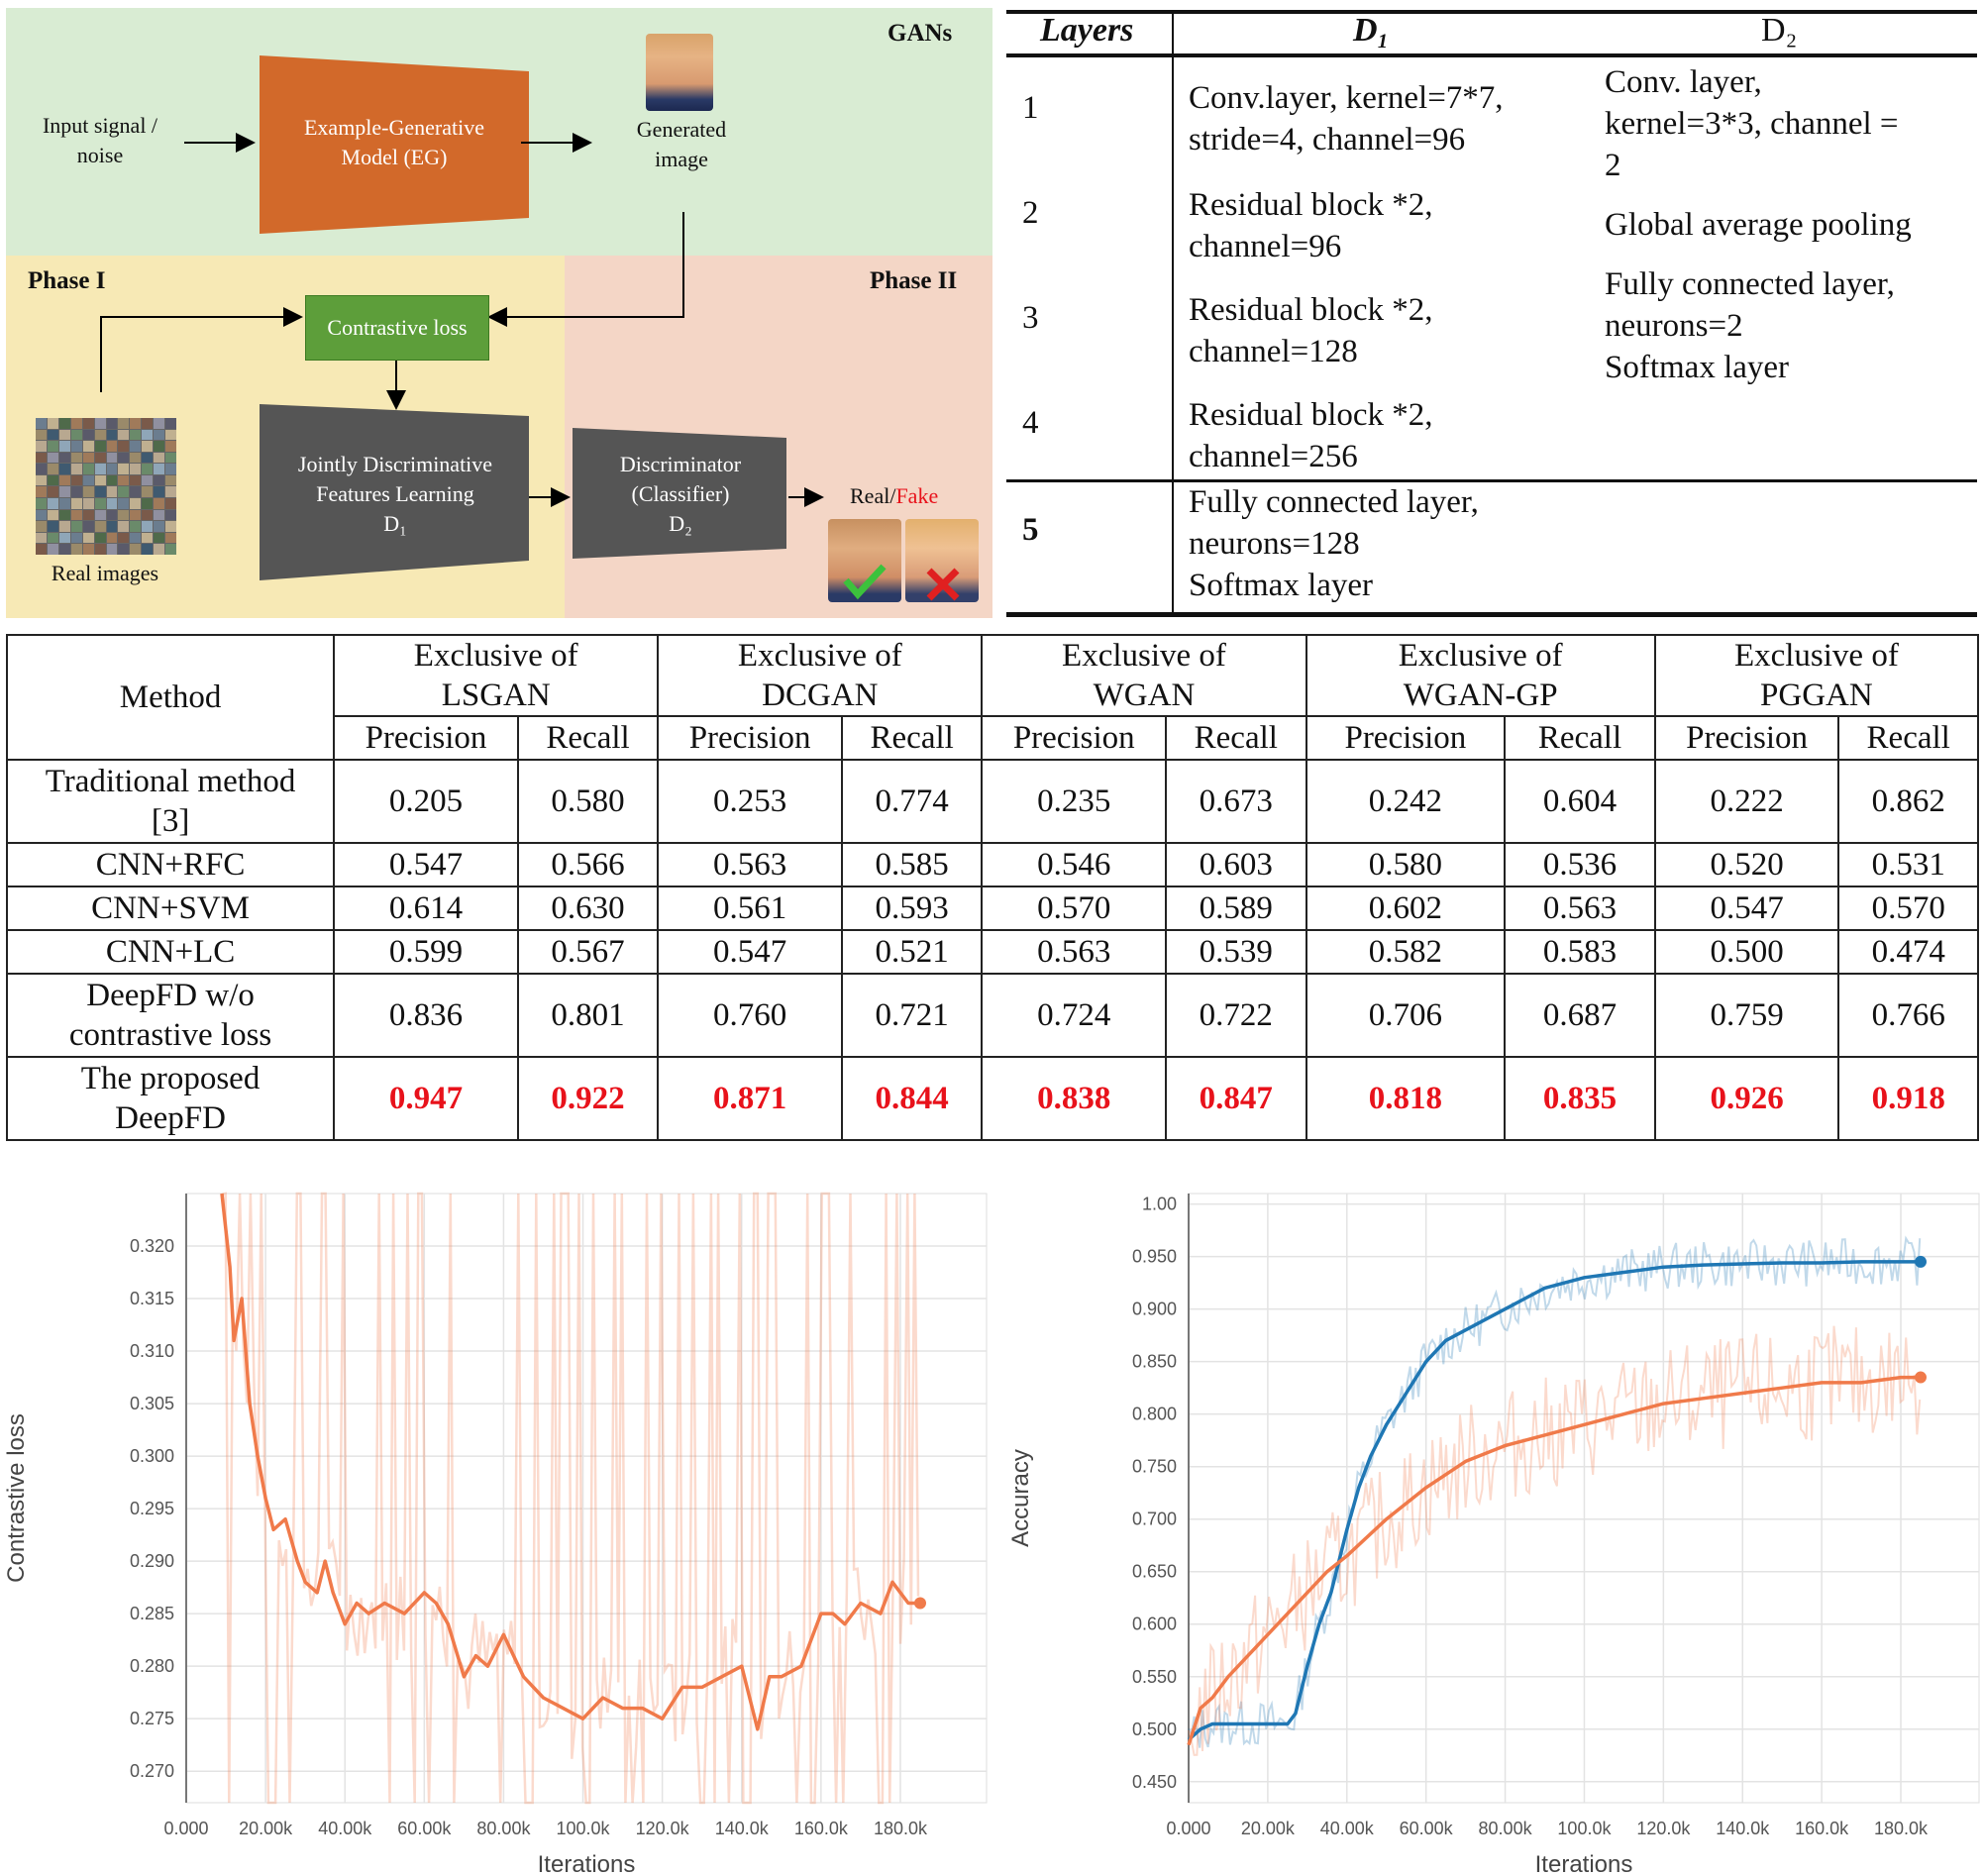  What do you see at coordinates (16, 1498) in the screenshot?
I see `y-axis-label: Contrastive loss` at bounding box center [16, 1498].